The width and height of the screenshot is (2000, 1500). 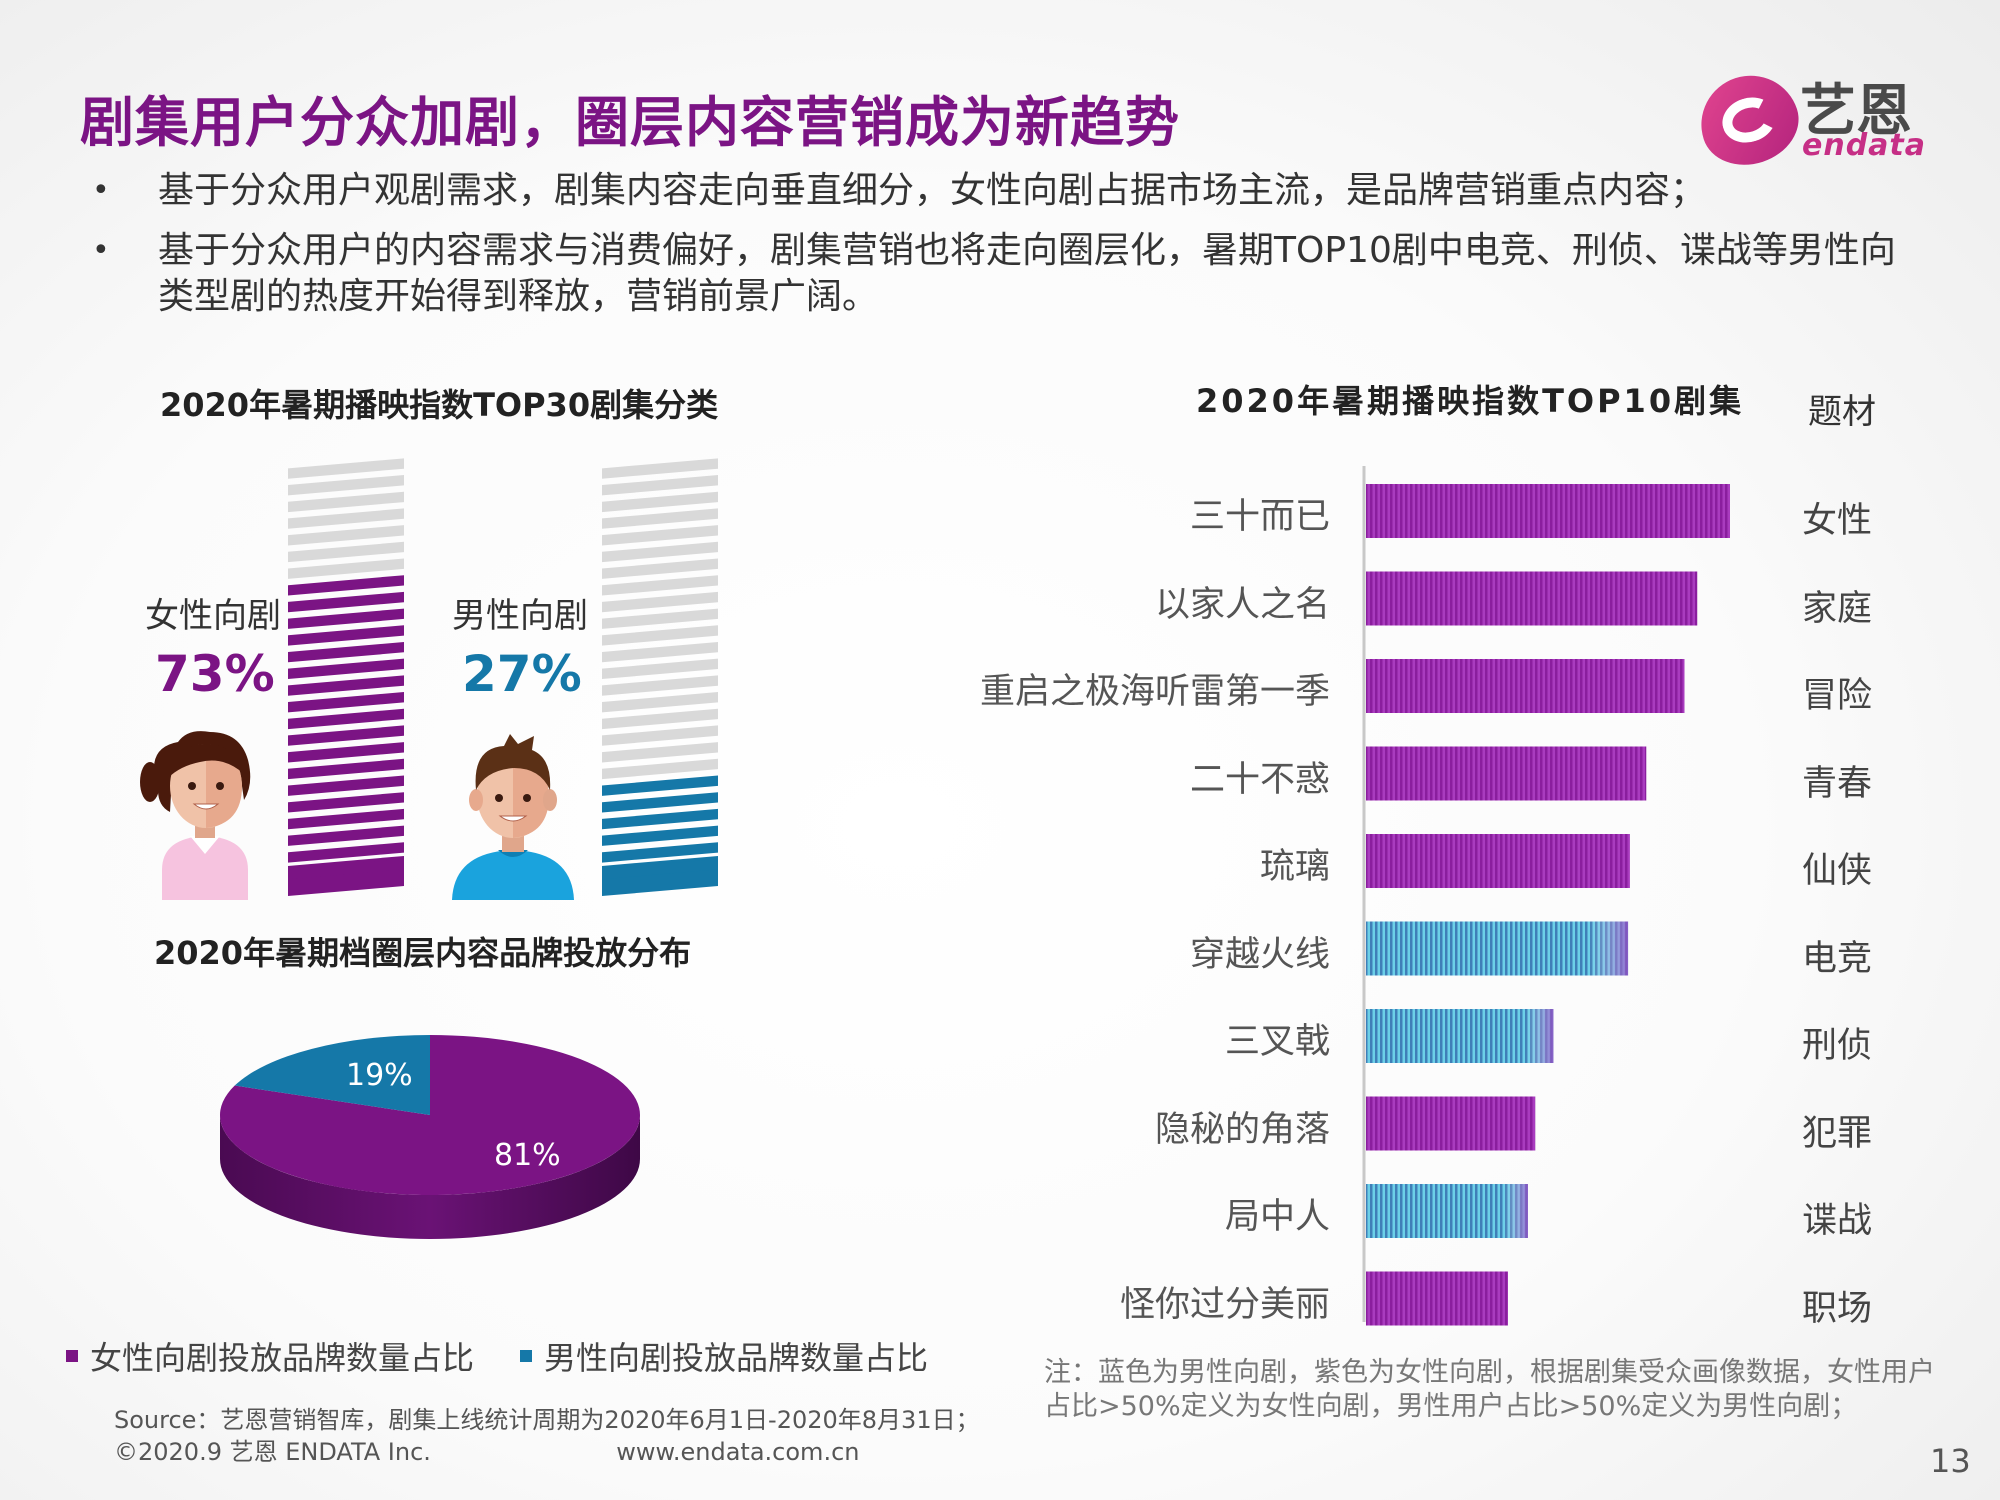 What do you see at coordinates (1277, 1042) in the screenshot?
I see `drama-name-label: 三叉戟` at bounding box center [1277, 1042].